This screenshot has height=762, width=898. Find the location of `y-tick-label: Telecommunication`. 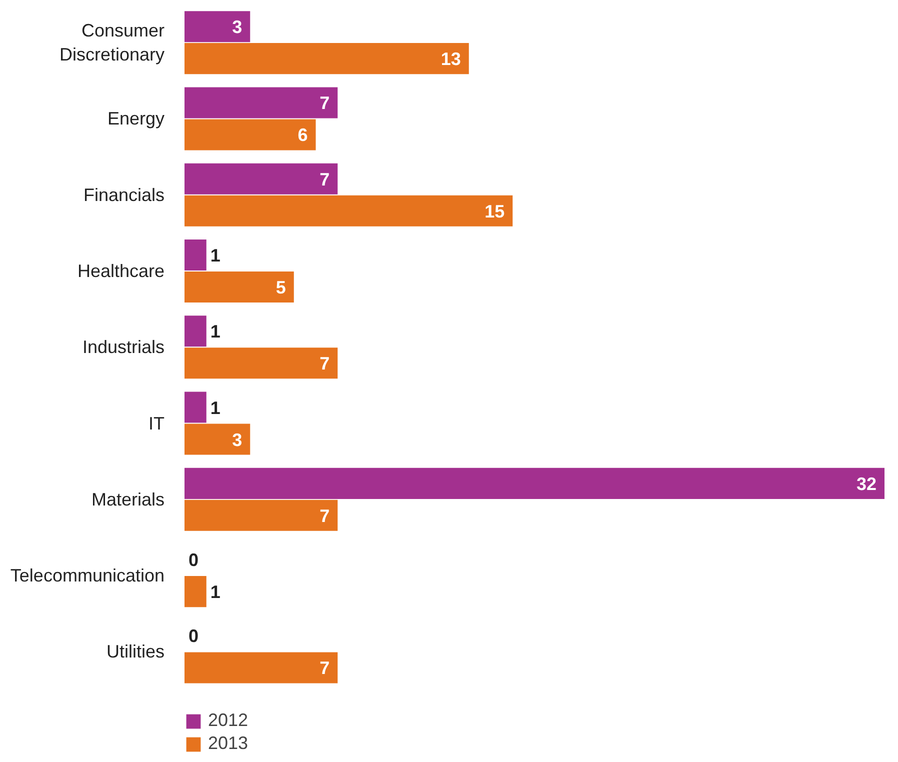

y-tick-label: Telecommunication is located at coordinates (87, 576).